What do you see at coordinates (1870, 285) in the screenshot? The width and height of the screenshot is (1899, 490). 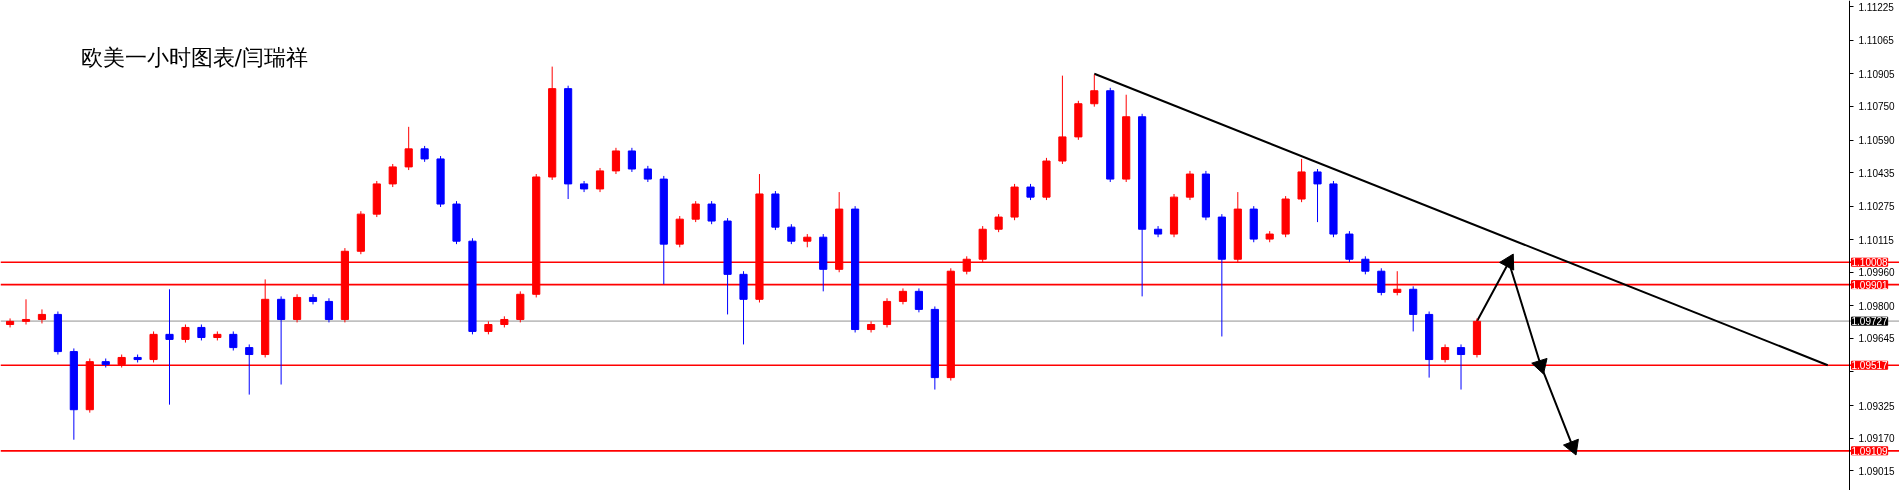 I see `ref-line-label: 1.09901` at bounding box center [1870, 285].